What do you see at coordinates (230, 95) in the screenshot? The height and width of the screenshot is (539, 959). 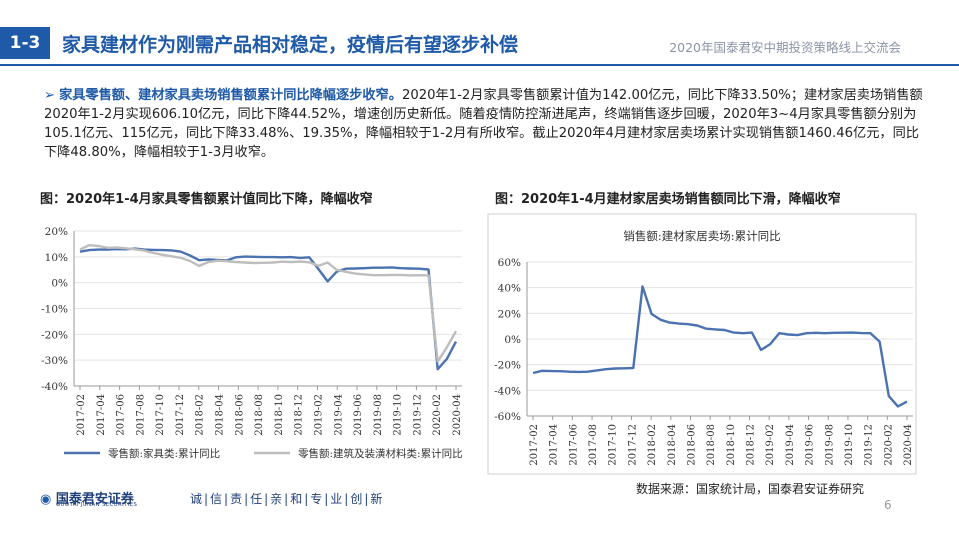 I see `bullet-lead: 家具零售额、建材家具卖场销售额累计同比降幅逐步收窄。` at bounding box center [230, 95].